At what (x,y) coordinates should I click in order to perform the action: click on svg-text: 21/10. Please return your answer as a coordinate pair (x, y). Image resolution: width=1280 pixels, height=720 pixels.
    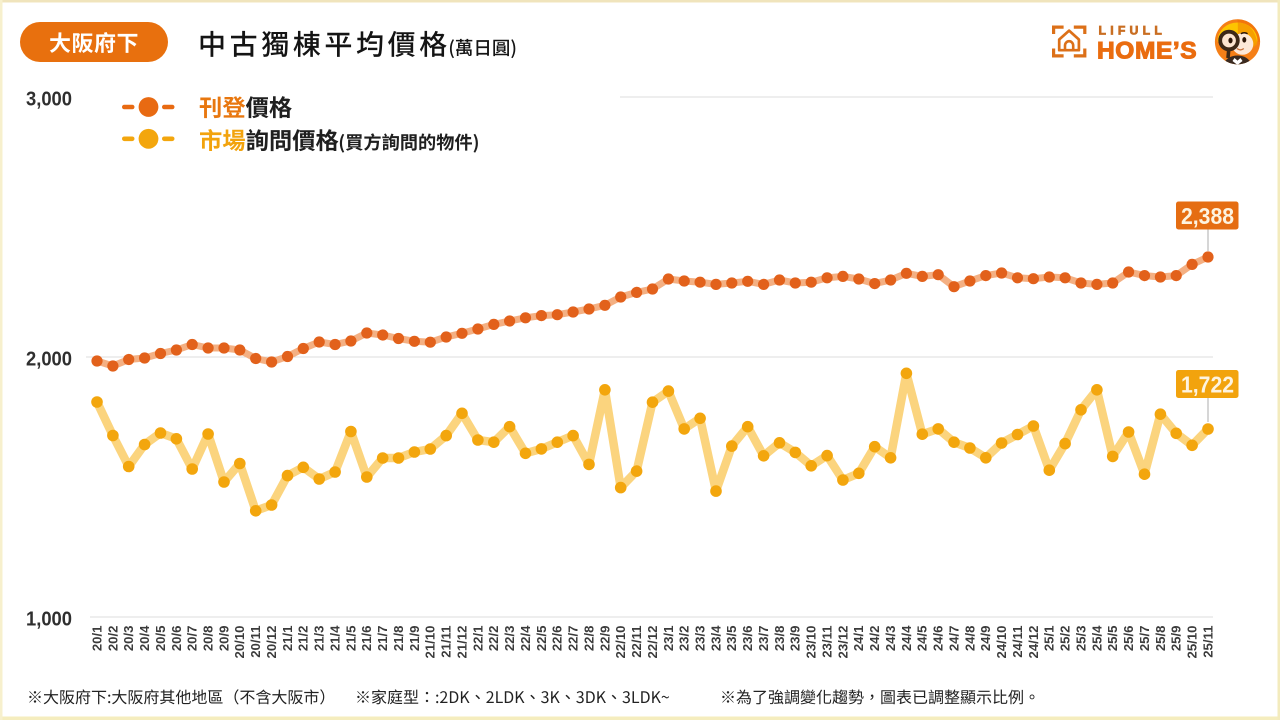
    Looking at the image, I should click on (430, 642).